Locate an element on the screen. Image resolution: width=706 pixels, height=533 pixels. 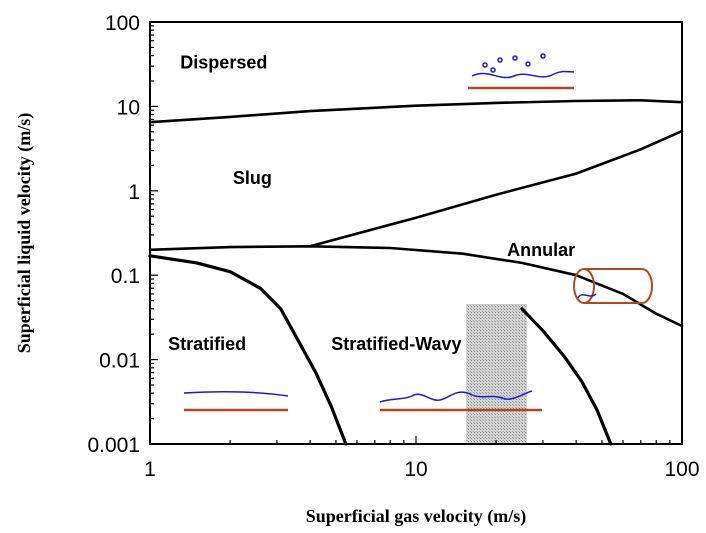
region-label-annular: Annular is located at coordinates (541, 250).